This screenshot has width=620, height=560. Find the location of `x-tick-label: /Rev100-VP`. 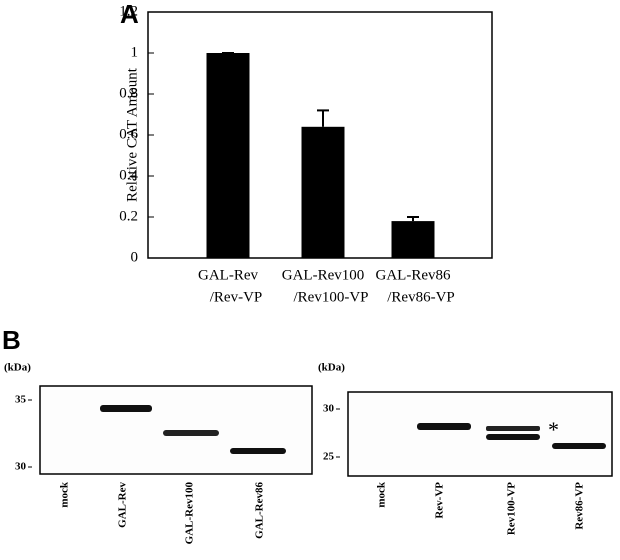

x-tick-label: /Rev100-VP is located at coordinates (331, 297).